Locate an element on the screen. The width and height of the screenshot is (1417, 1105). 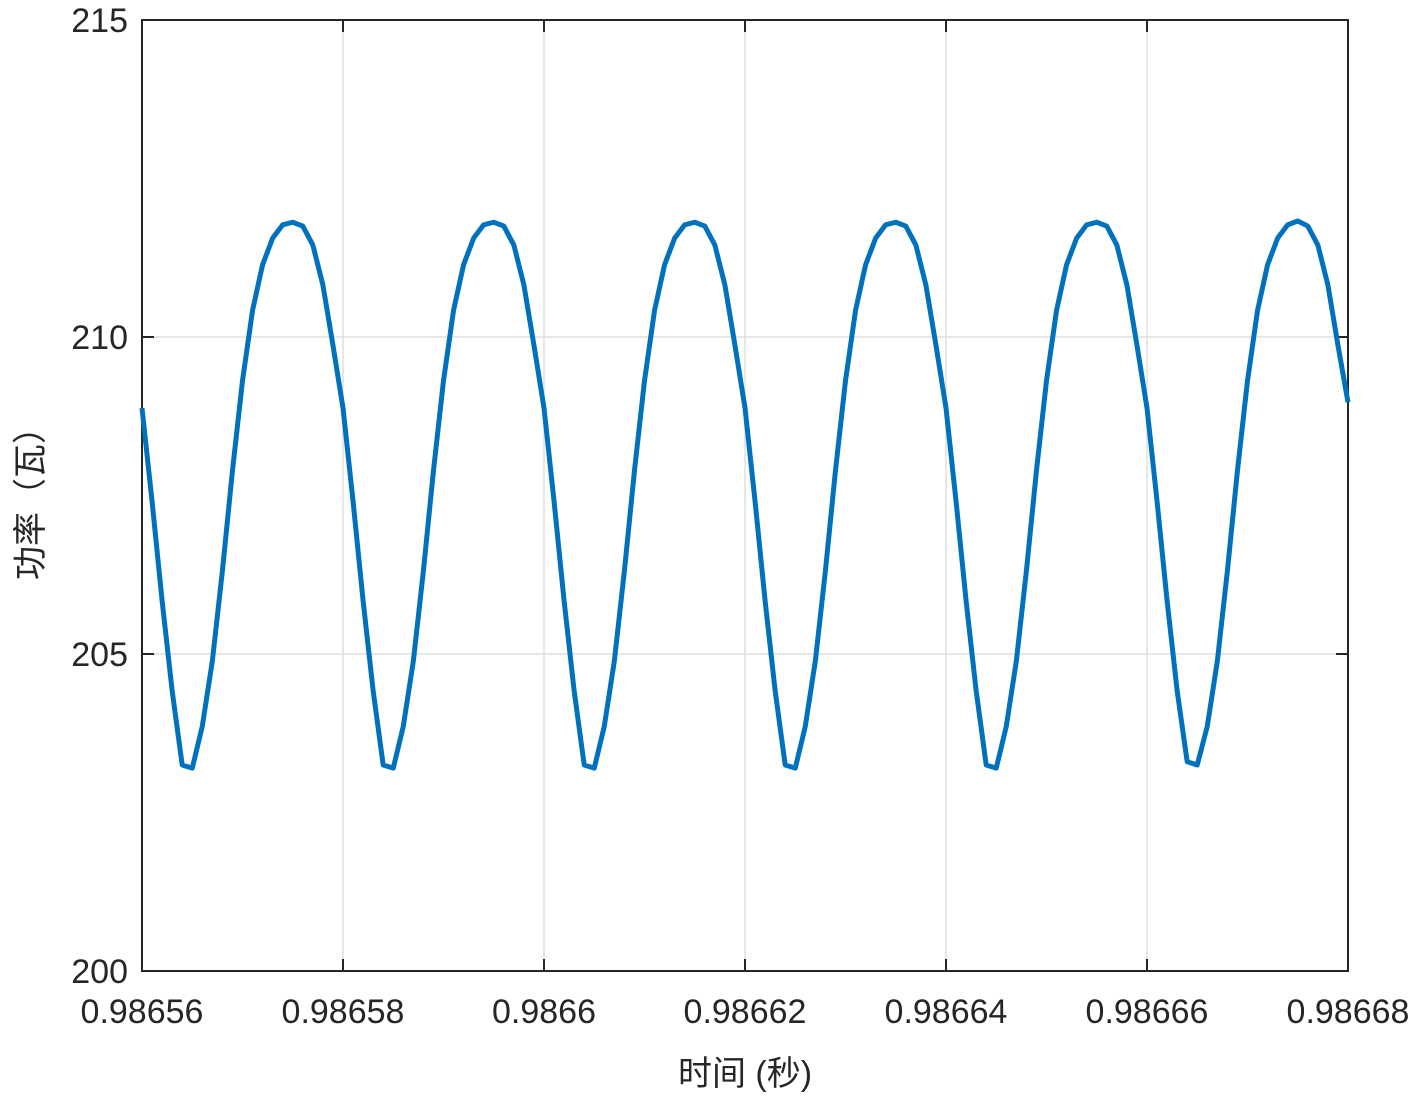
y-tick-label: 205 is located at coordinates (99, 655).